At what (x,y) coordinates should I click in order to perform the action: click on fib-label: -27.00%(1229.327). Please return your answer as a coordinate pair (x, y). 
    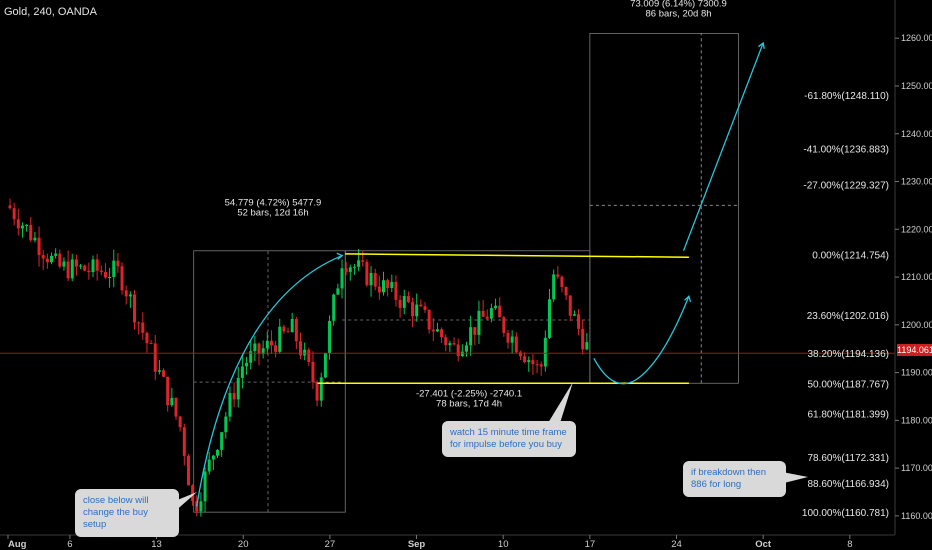
    Looking at the image, I should click on (846, 186).